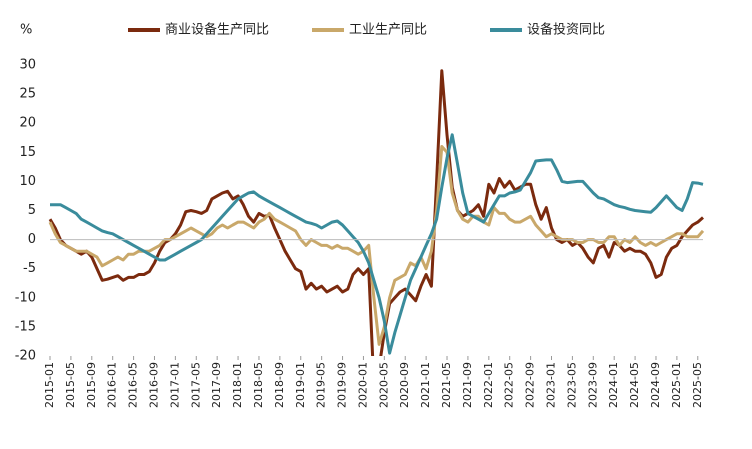 This screenshot has width=752, height=449. What do you see at coordinates (362, 385) in the screenshot?
I see `x-tick-label: 2020-01` at bounding box center [362, 385].